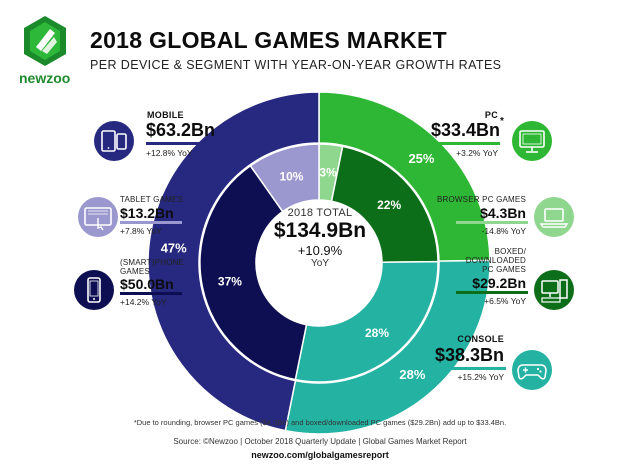 Image resolution: width=640 pixels, height=469 pixels. I want to click on center-total-label: 2018 TOTAL, so click(320, 213).